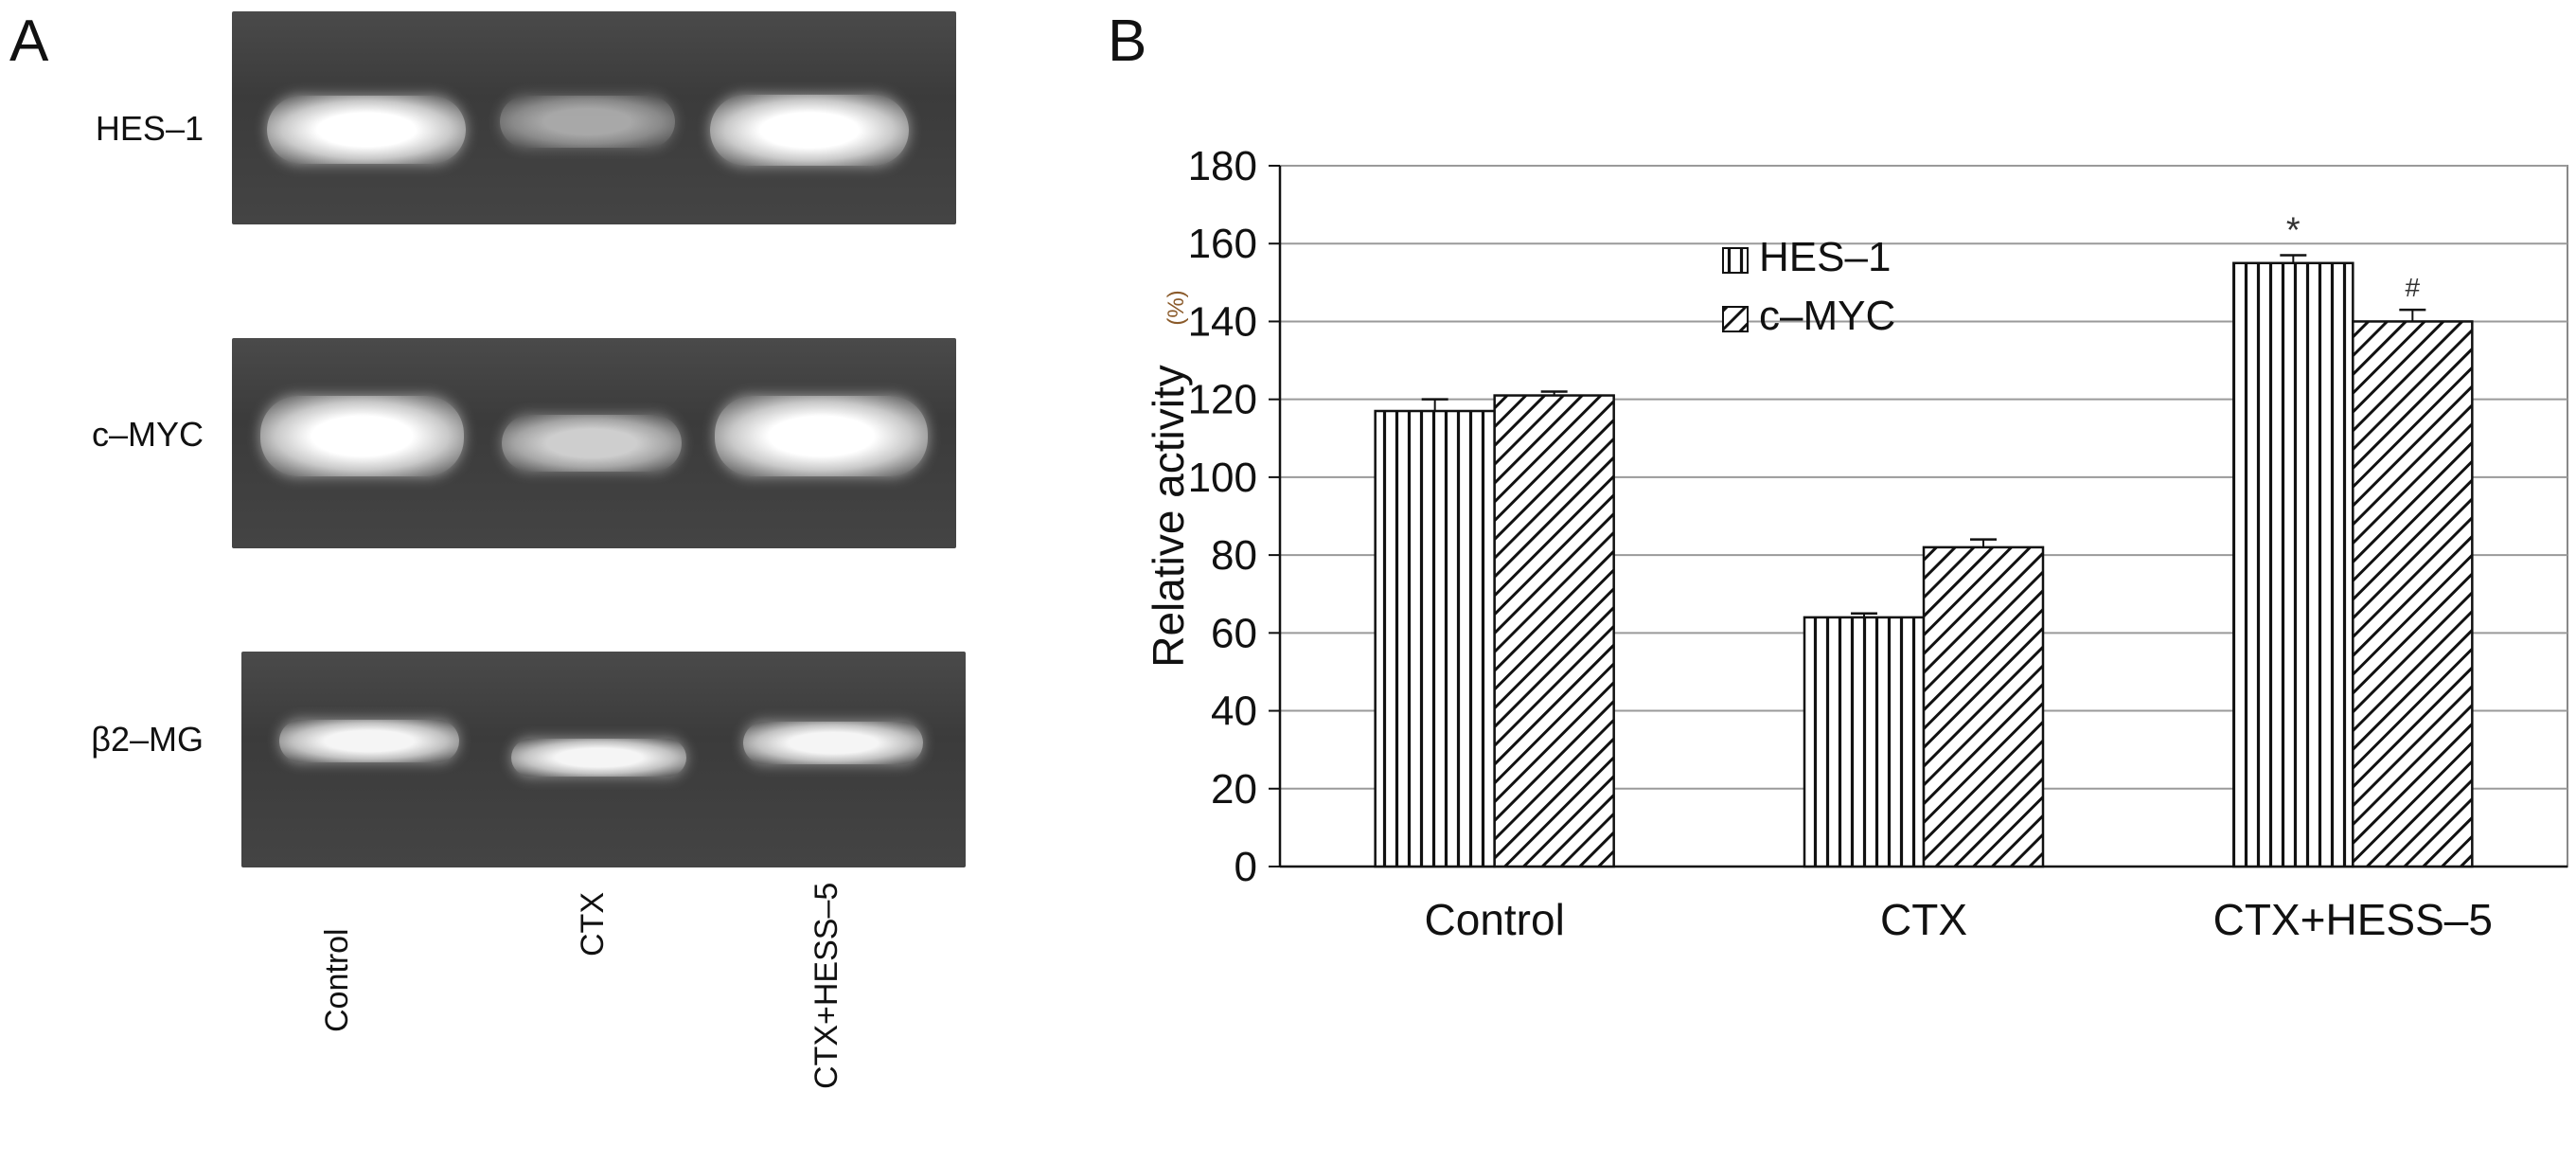 The width and height of the screenshot is (2576, 1162). I want to click on x-tick-label: CTX+HESS–5, so click(2353, 920).